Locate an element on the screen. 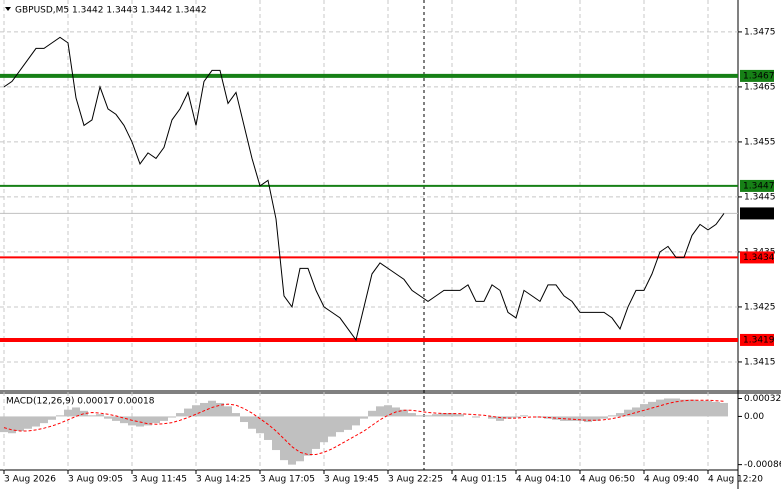  chart-title: GBPUSD,M5 1.3442 1.3443 1.3442 1.3442 is located at coordinates (111, 11).